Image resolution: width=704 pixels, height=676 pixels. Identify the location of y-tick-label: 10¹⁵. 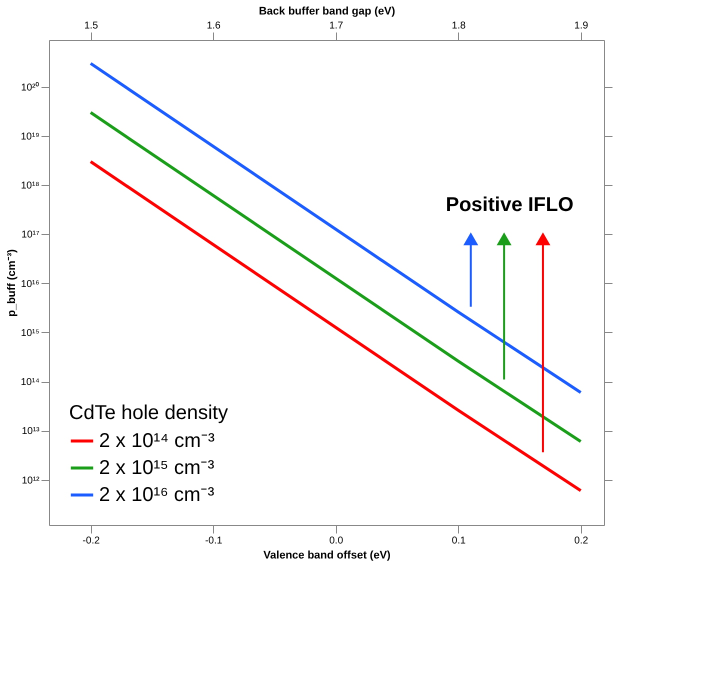
(30, 333).